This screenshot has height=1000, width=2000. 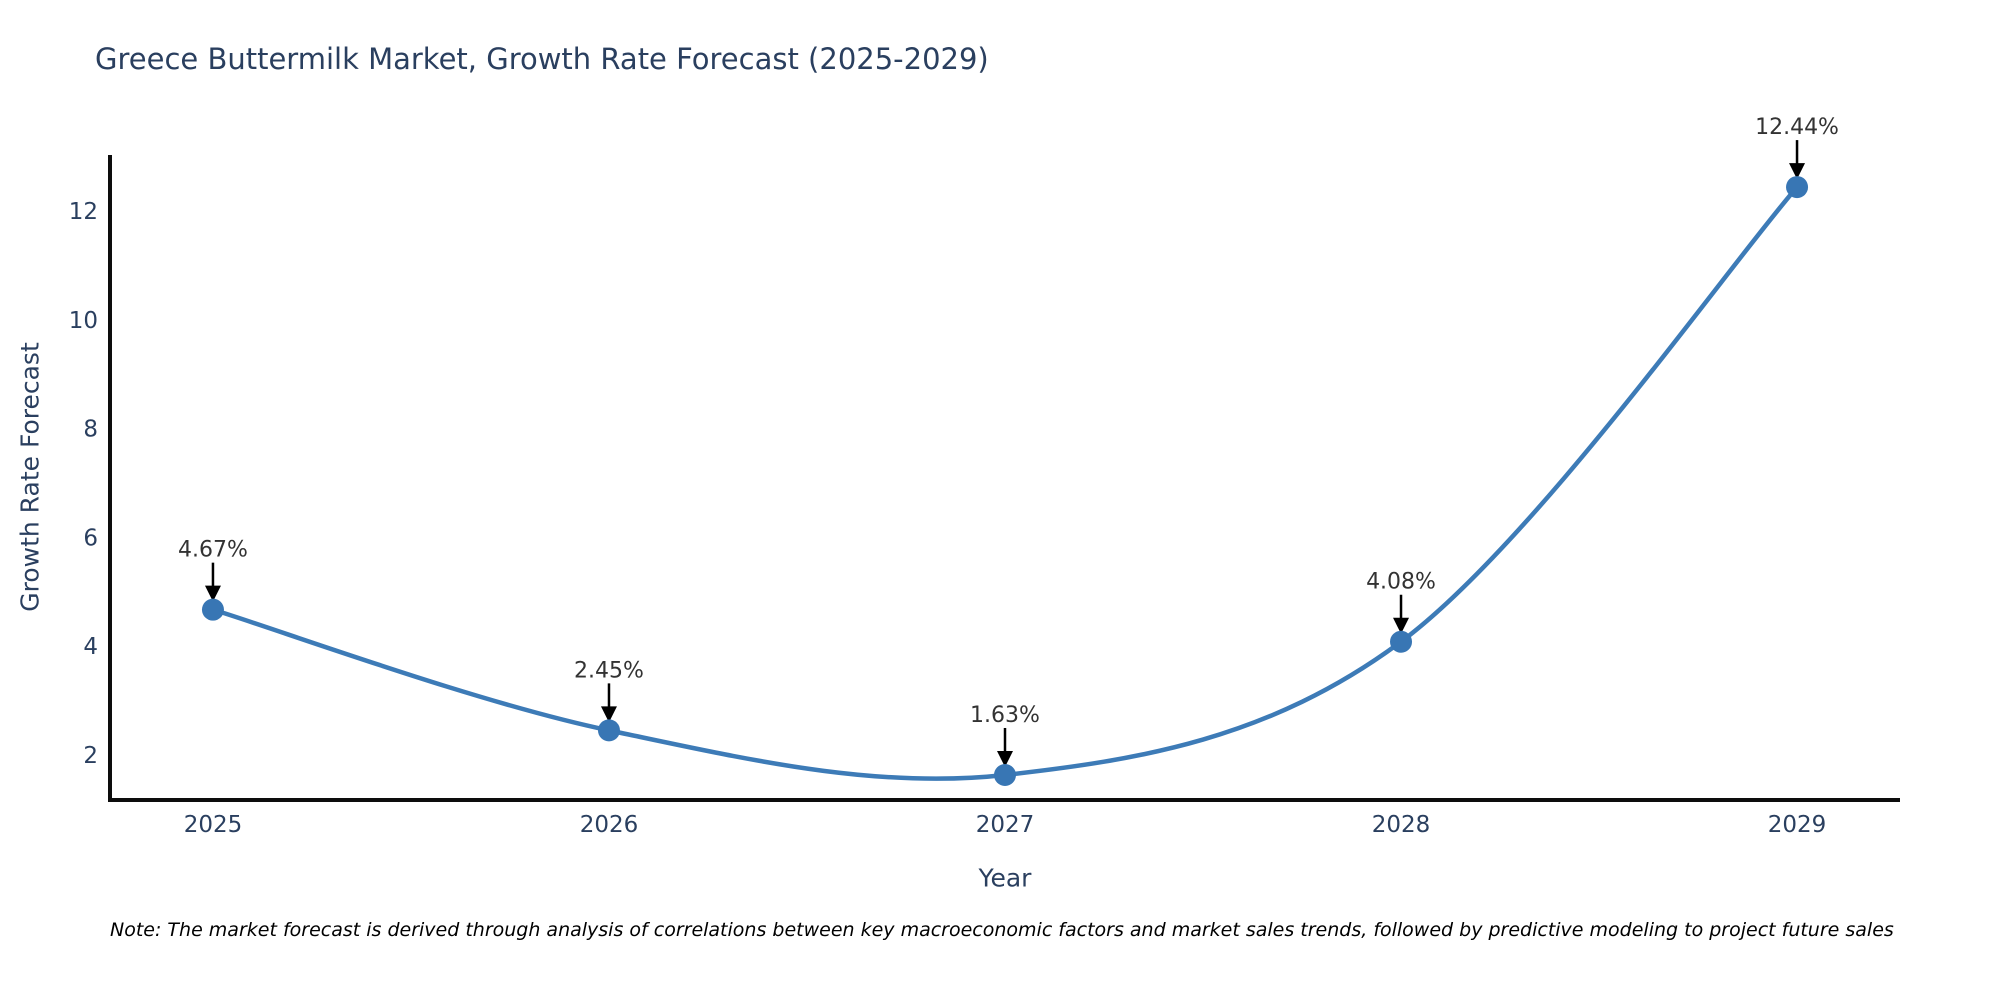 I want to click on y-tick-label: 10, so click(x=83, y=321).